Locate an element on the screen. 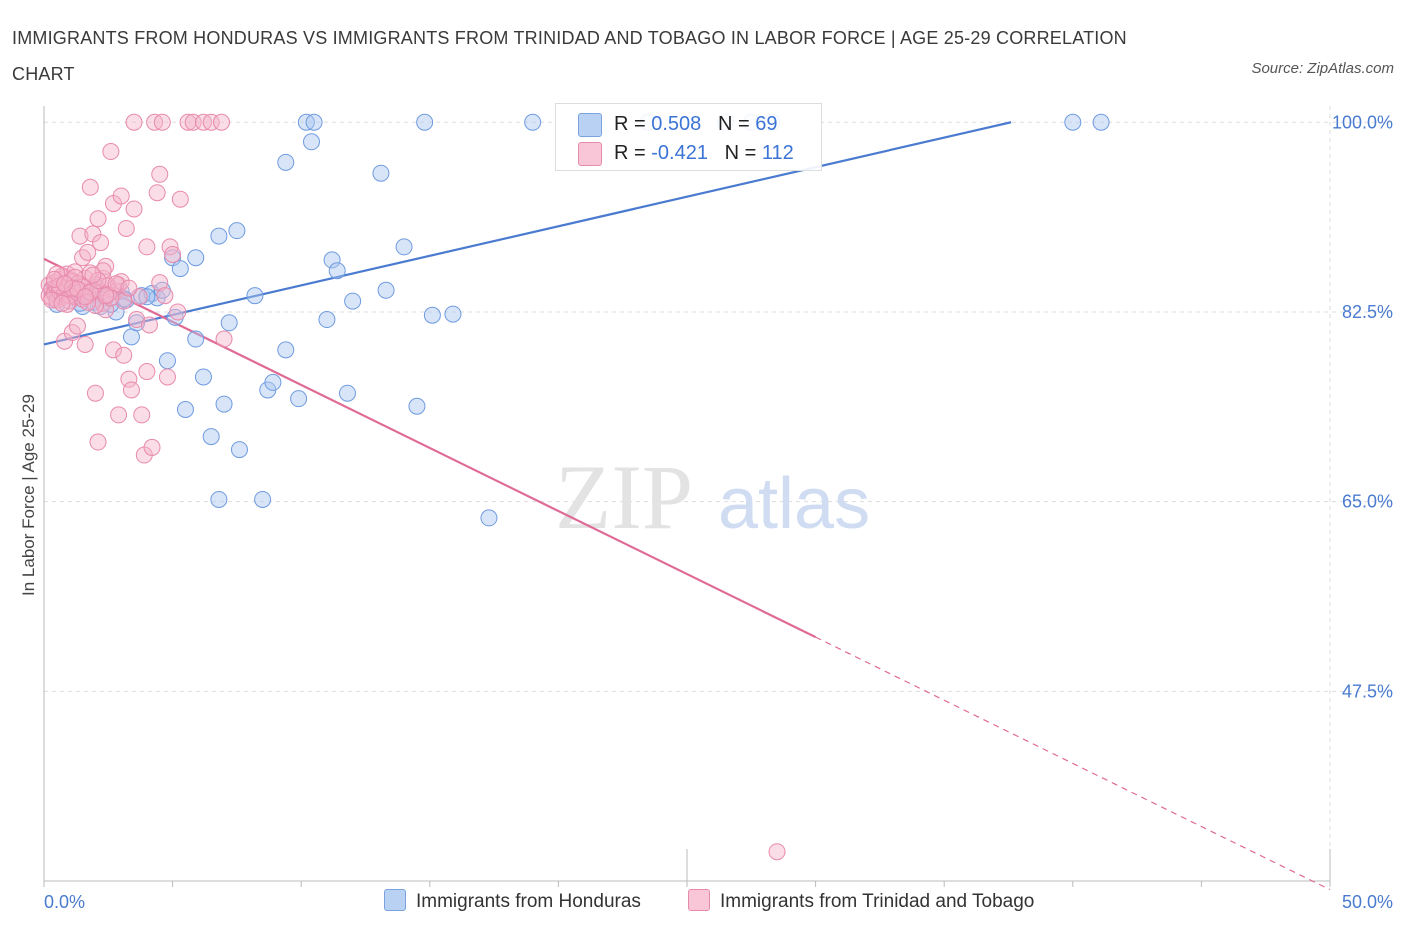  trend-line-trinidad-extrapolated is located at coordinates (1073, 763).